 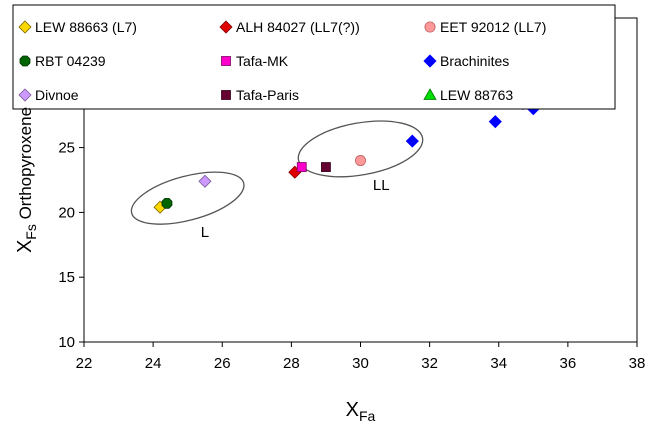 What do you see at coordinates (26, 180) in the screenshot?
I see `y-axis-title: XFs Orthopyroxene` at bounding box center [26, 180].